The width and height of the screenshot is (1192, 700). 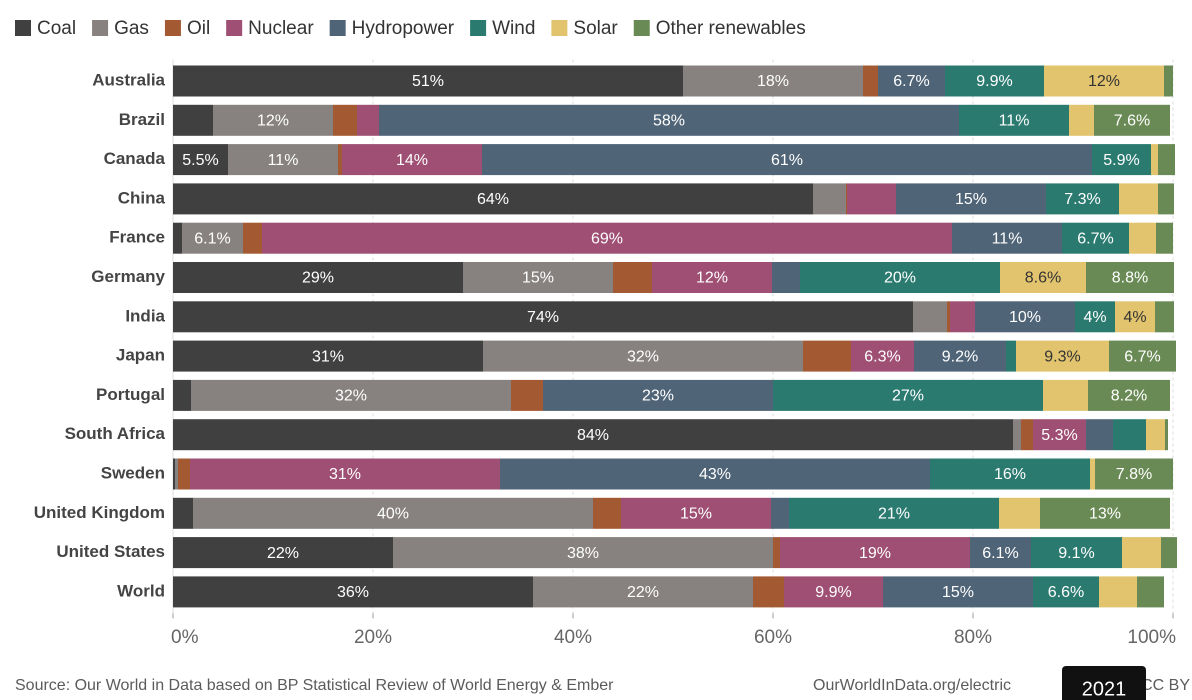 What do you see at coordinates (318, 278) in the screenshot?
I see `data-label: 29%` at bounding box center [318, 278].